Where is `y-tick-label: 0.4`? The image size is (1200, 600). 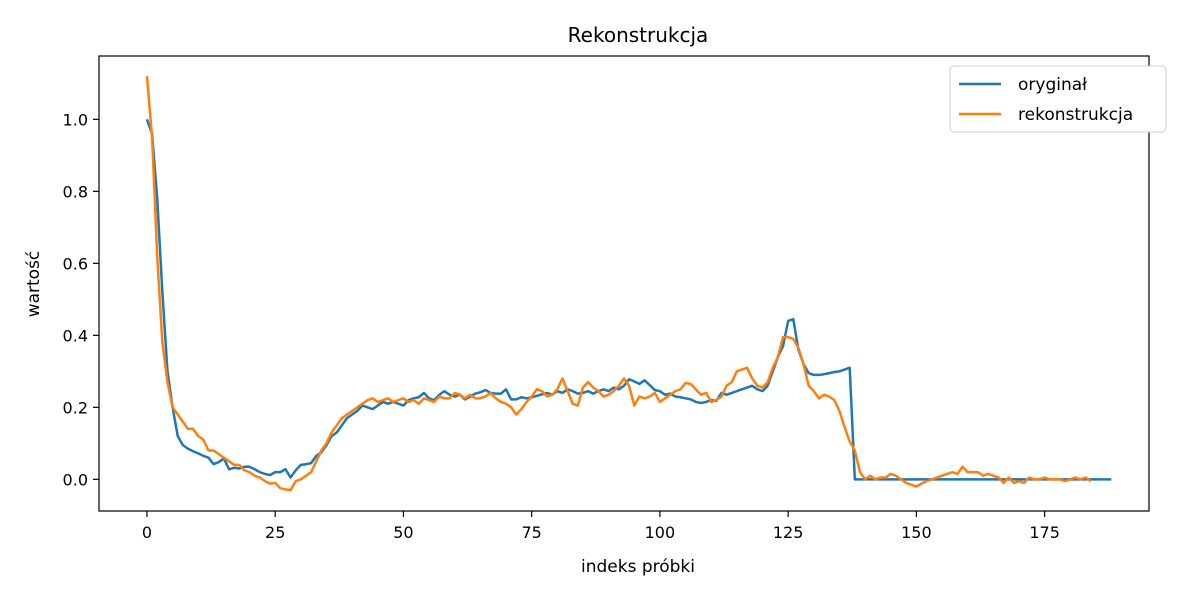
y-tick-label: 0.4 is located at coordinates (75, 335).